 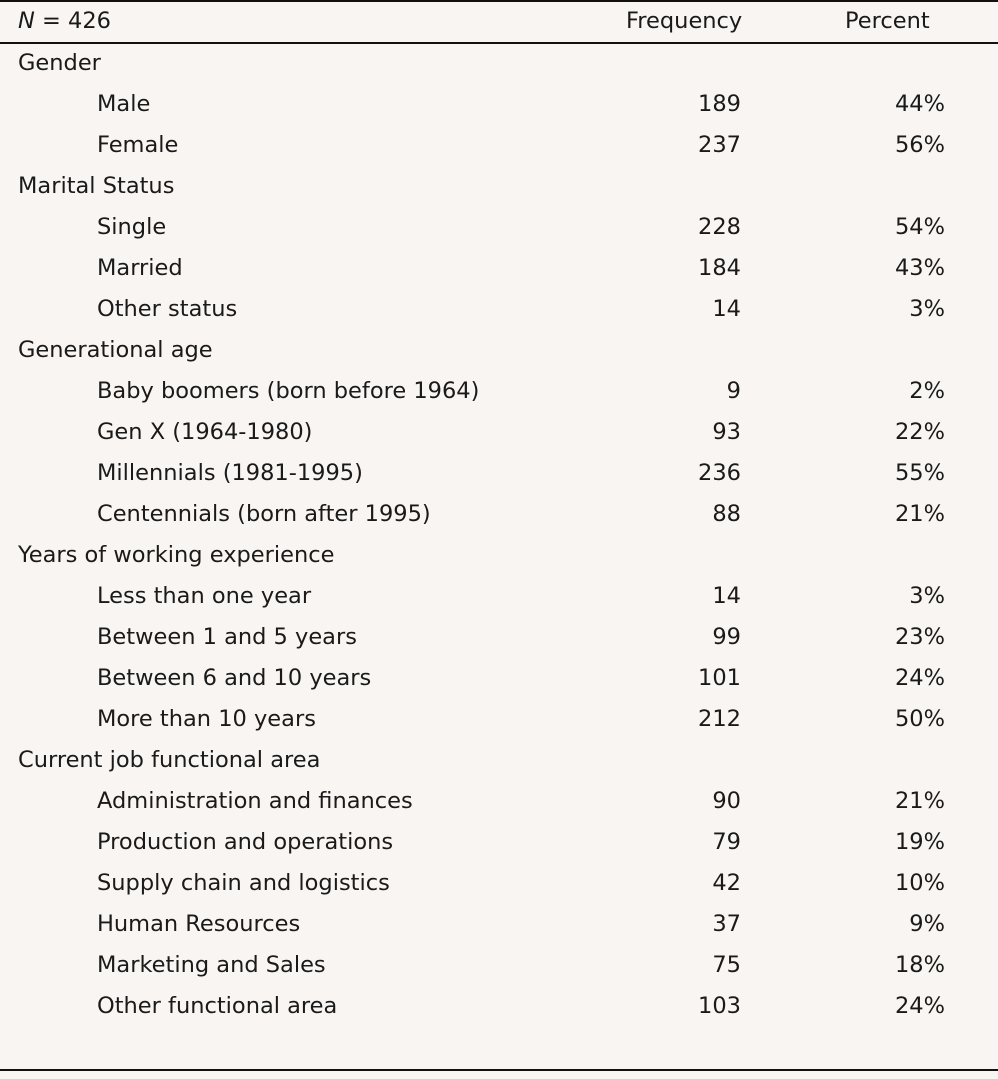 What do you see at coordinates (499, 801) in the screenshot?
I see `table-row: Administration and finances 90 21%` at bounding box center [499, 801].